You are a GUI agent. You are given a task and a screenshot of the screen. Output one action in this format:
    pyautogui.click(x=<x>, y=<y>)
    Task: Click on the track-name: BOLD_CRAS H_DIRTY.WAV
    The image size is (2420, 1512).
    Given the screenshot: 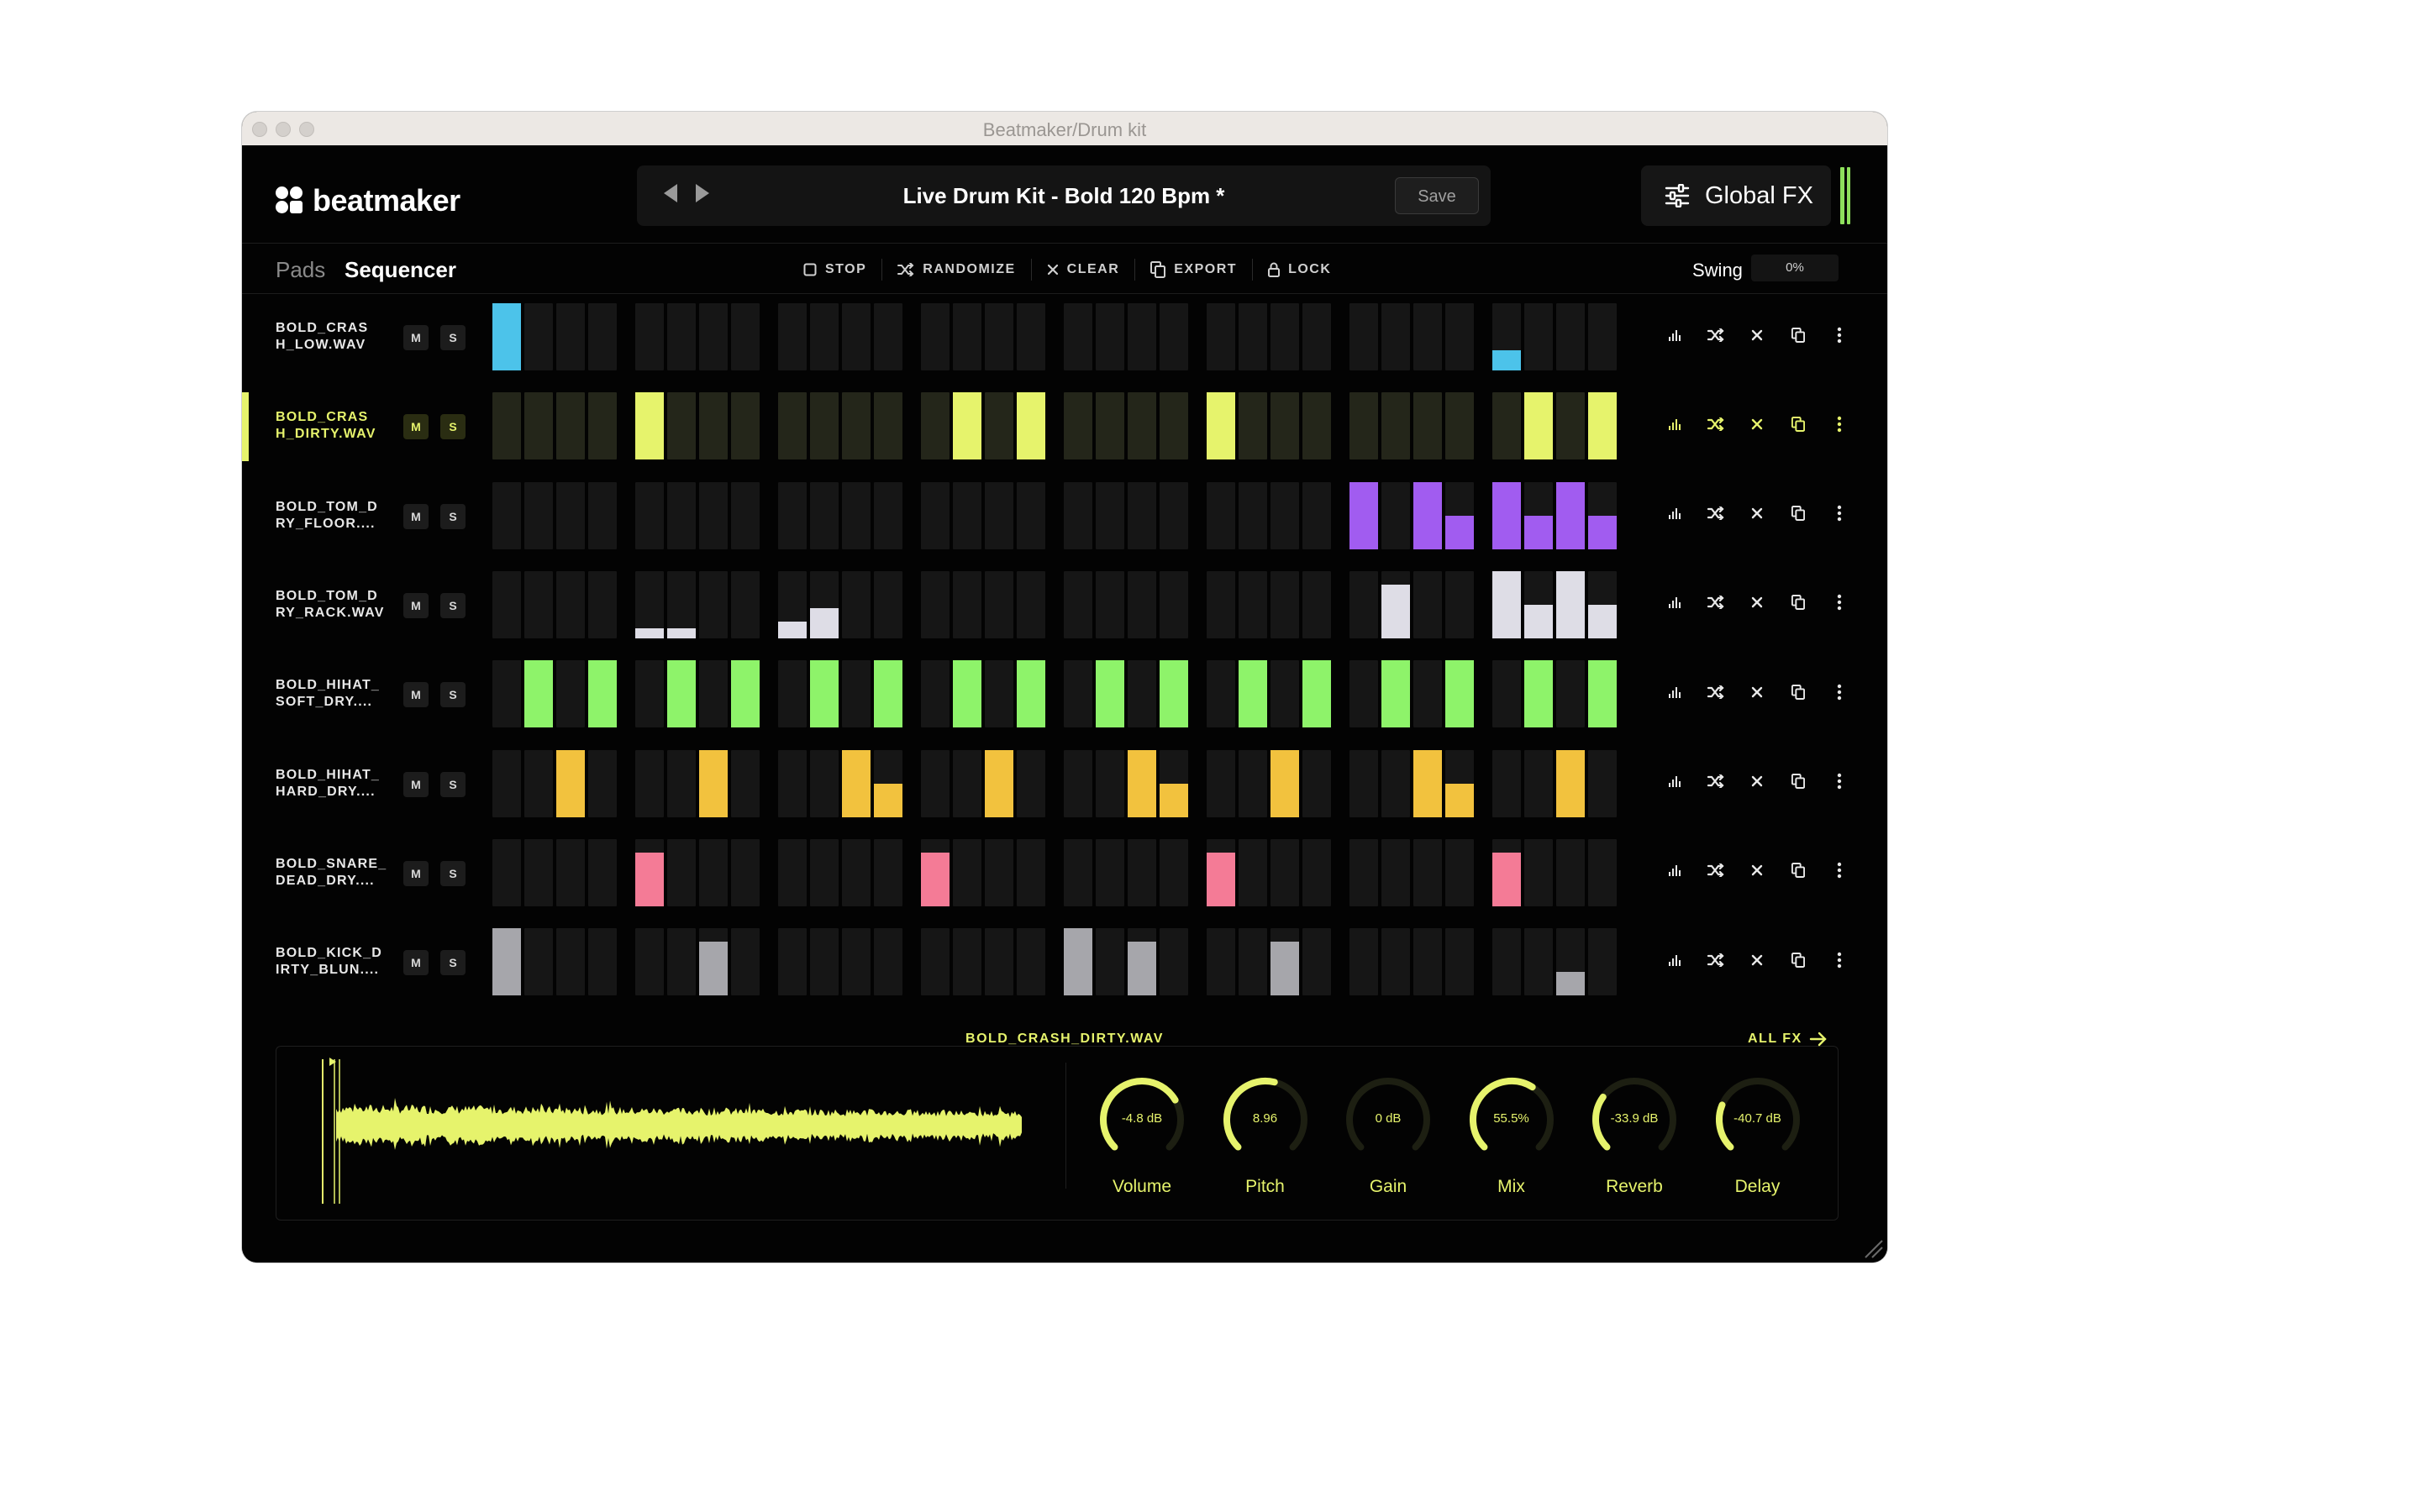 What is the action you would take?
    pyautogui.click(x=334, y=426)
    